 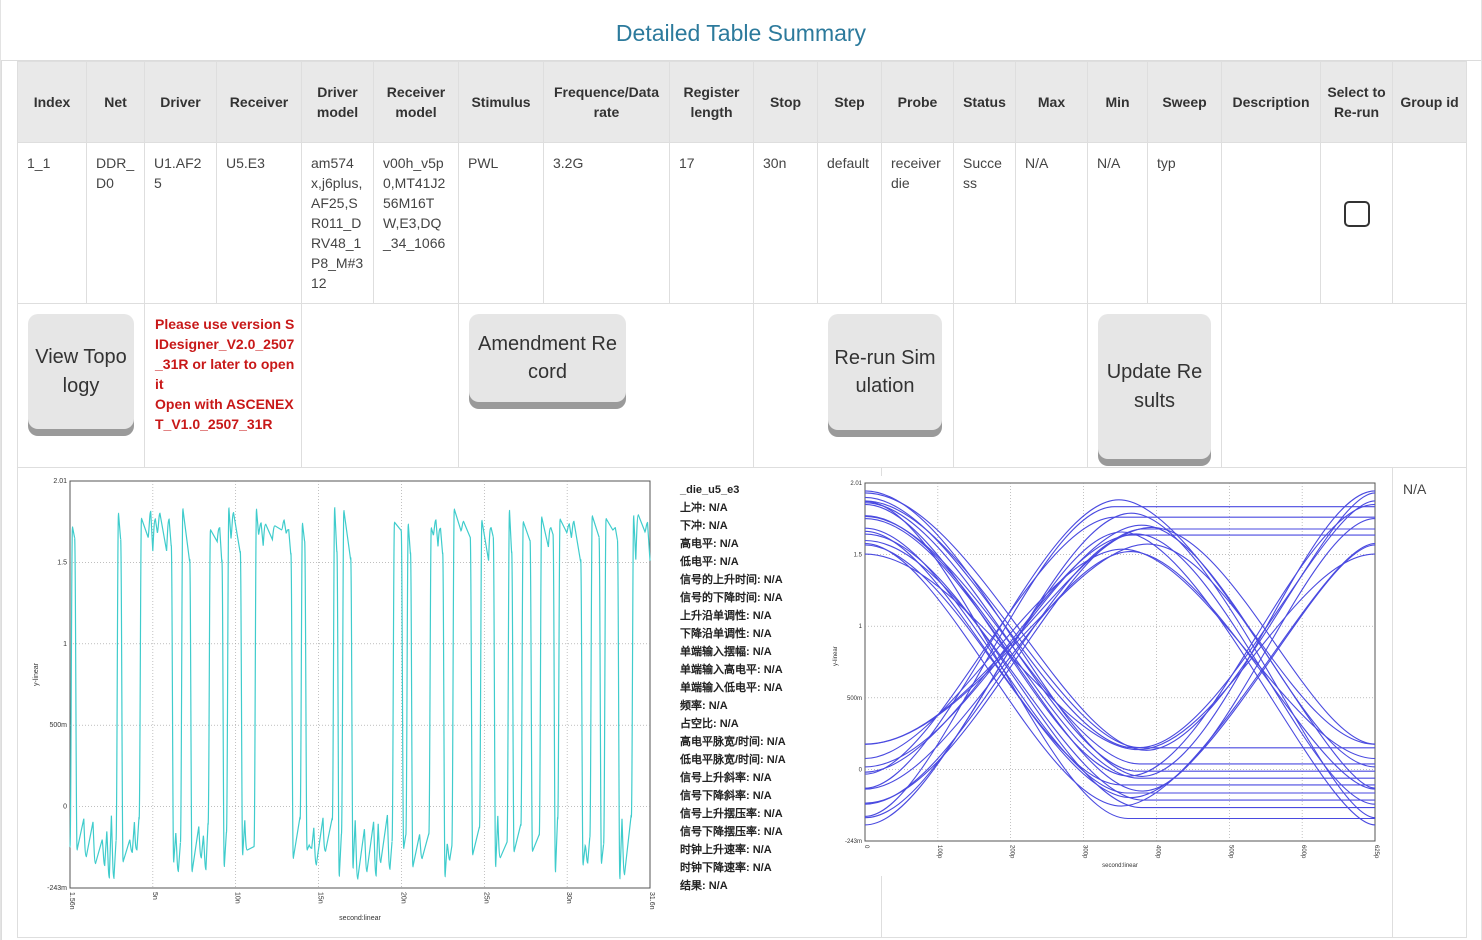 I want to click on y-tick-label: 1.5, so click(x=62, y=562).